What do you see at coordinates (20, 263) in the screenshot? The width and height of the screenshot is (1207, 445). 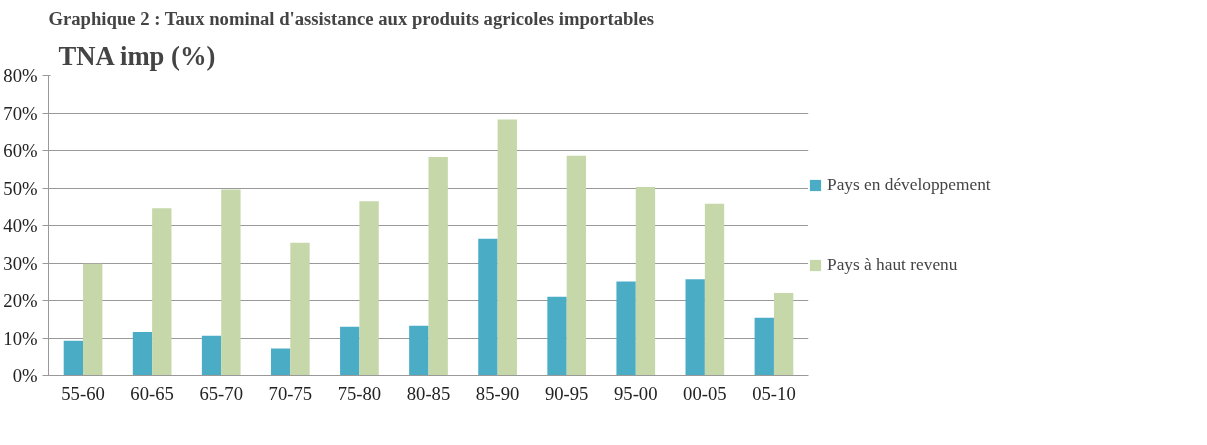 I see `y-tick-label: 30%` at bounding box center [20, 263].